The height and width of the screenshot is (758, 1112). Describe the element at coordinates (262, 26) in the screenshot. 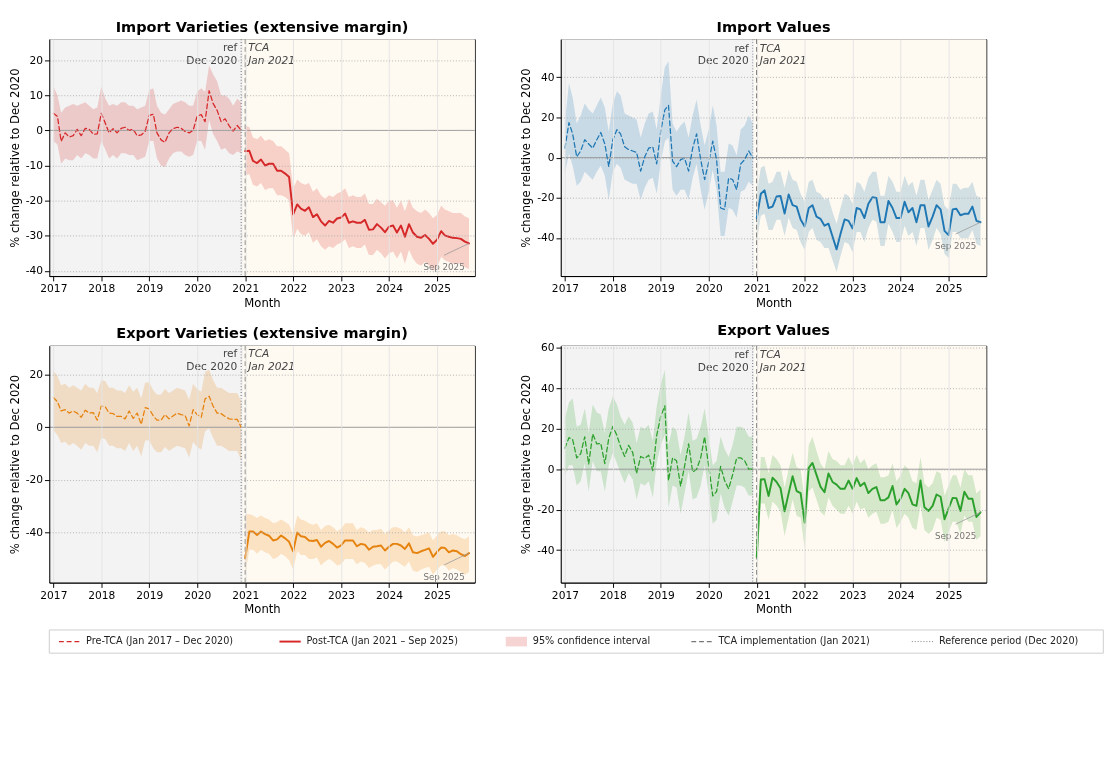

I see `chart-title: Import Varieties (extensive margin)` at that location.